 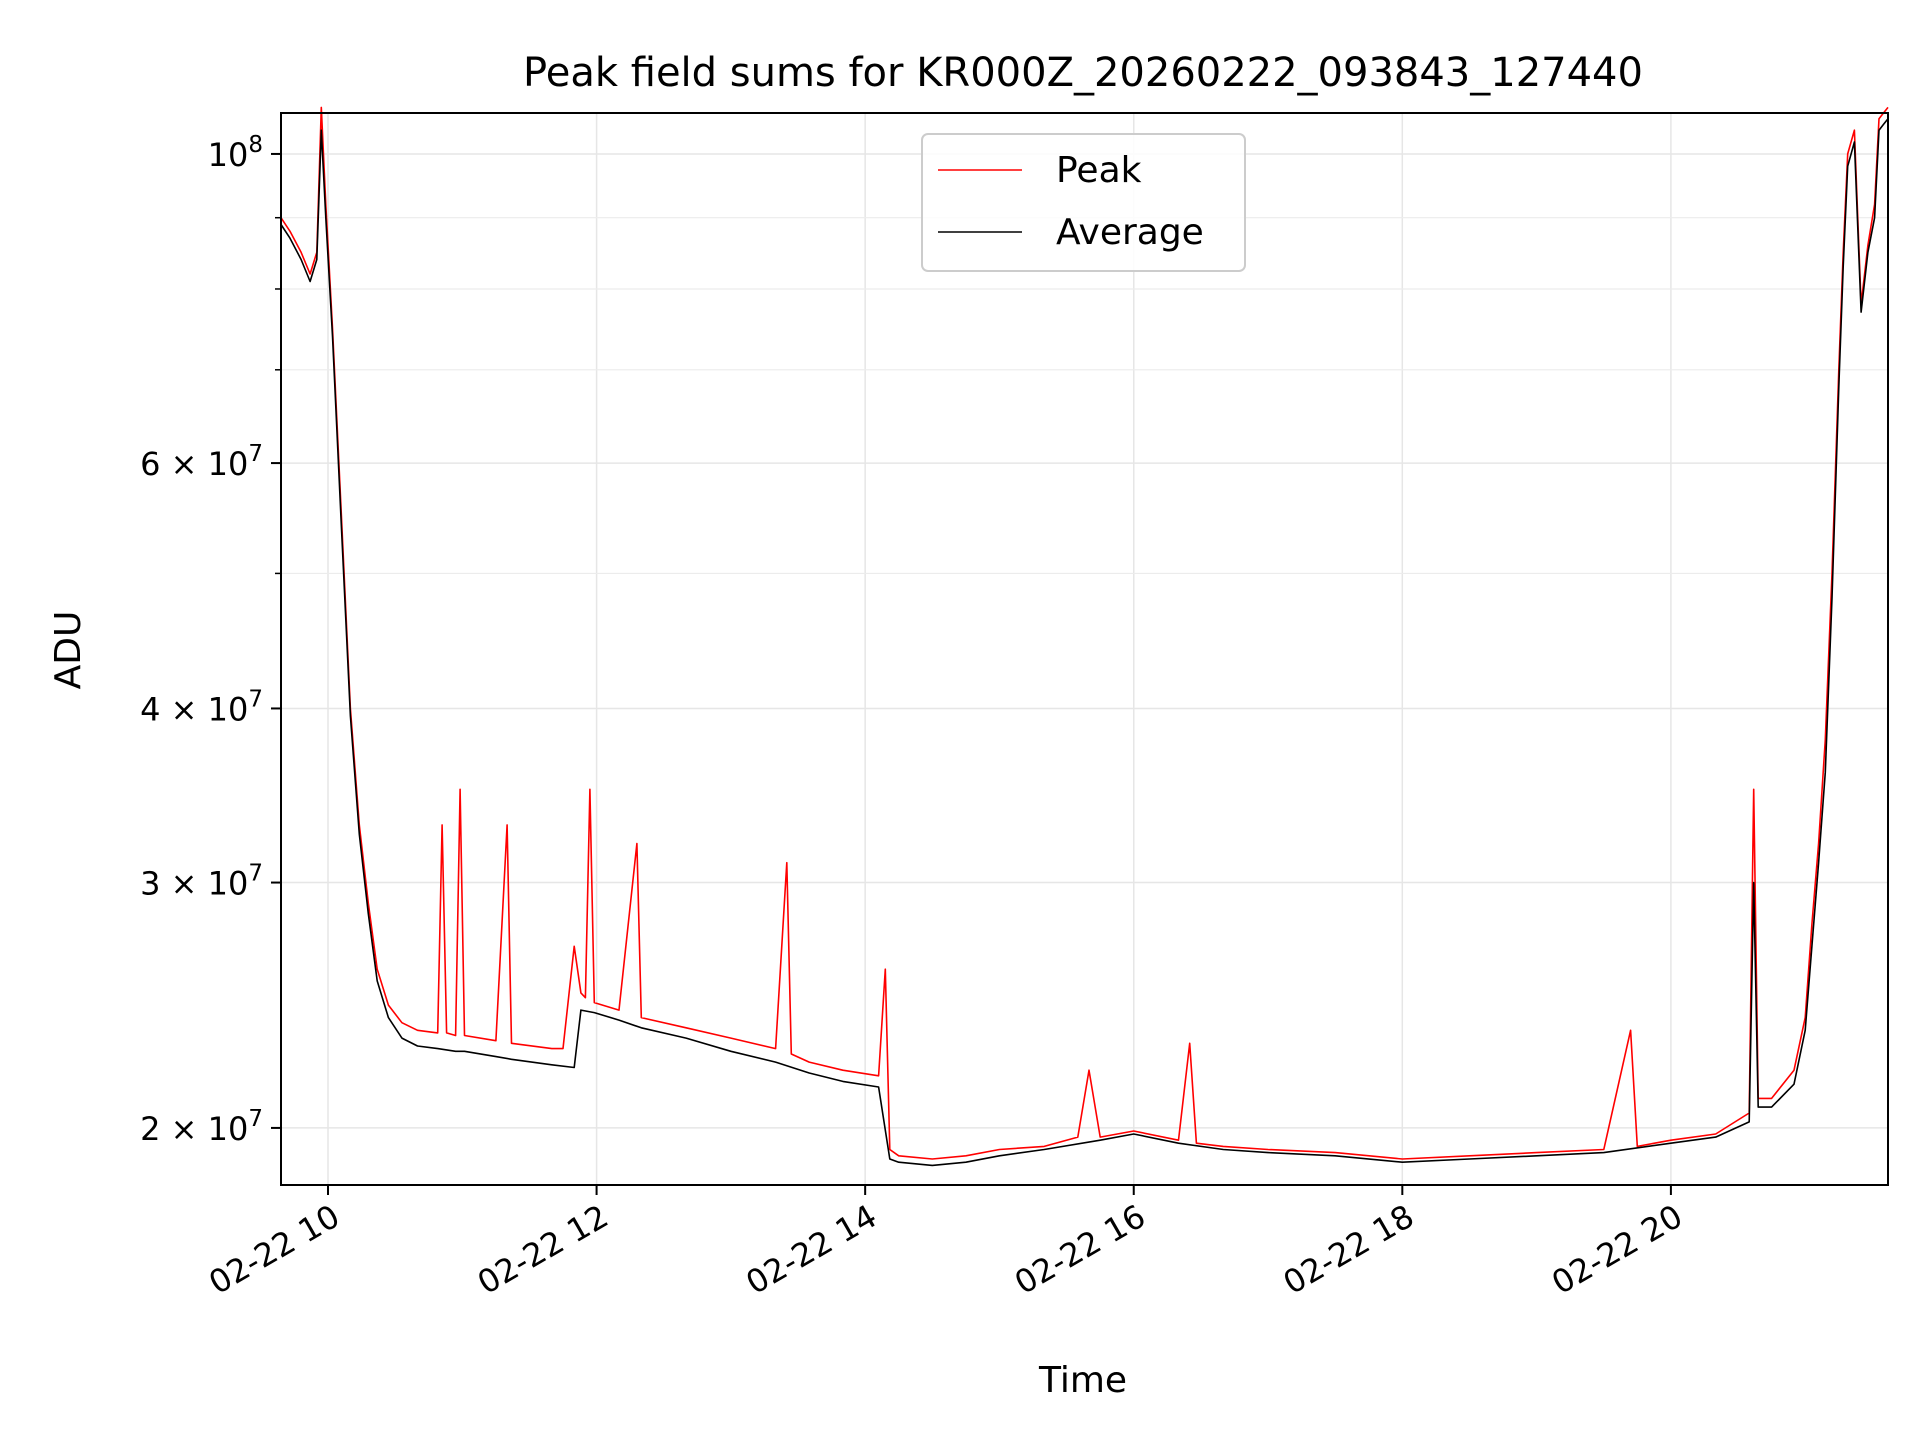 What do you see at coordinates (1099, 170) in the screenshot?
I see `legend-label-peak: Peak` at bounding box center [1099, 170].